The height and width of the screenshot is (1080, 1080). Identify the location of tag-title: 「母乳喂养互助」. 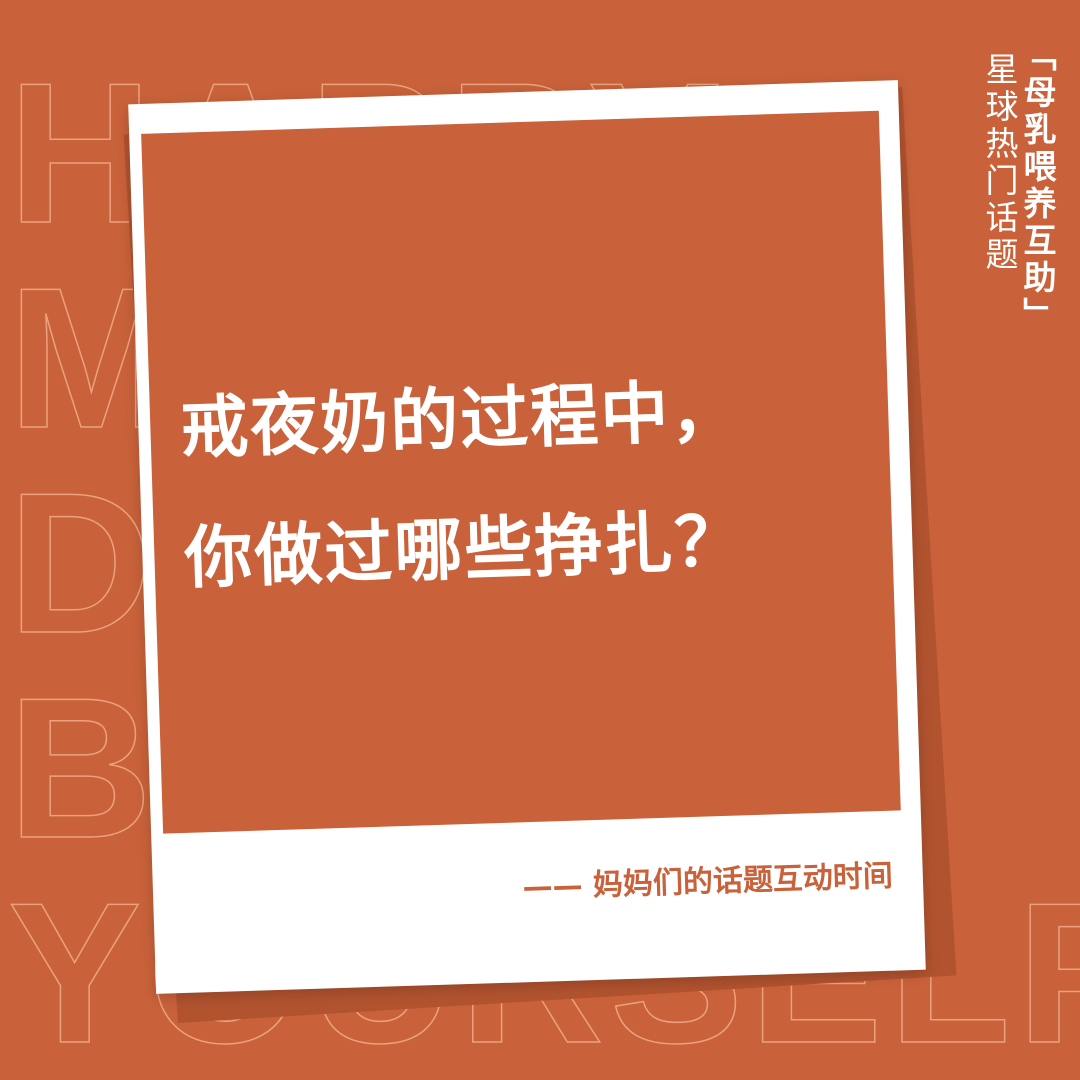
(1037, 186).